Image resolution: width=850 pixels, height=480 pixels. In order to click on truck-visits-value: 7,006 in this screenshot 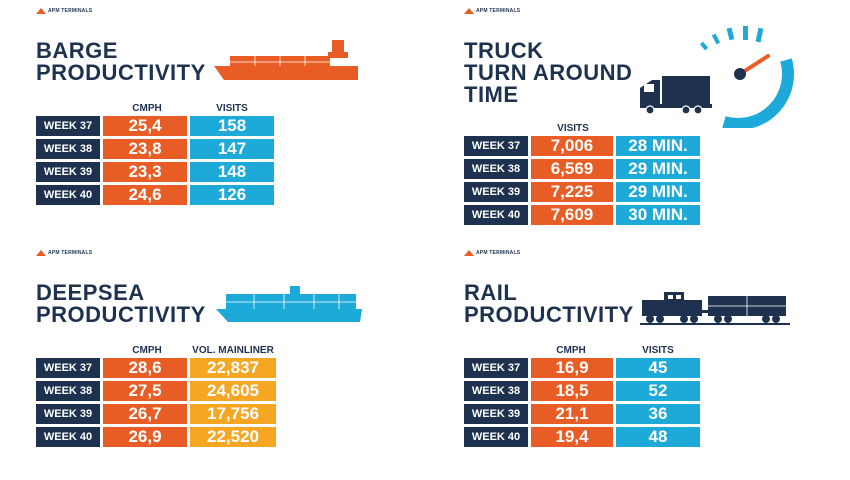, I will do `click(572, 146)`.